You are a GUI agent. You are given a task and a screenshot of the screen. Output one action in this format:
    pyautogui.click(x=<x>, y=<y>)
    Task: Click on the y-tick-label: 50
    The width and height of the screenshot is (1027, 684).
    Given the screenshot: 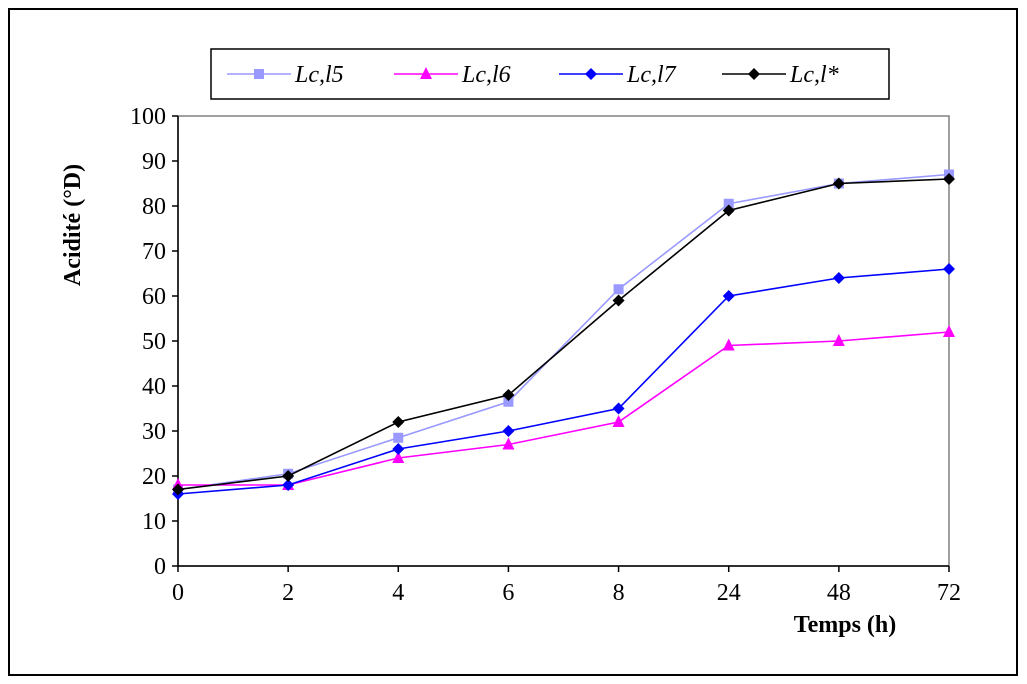 What is the action you would take?
    pyautogui.click(x=154, y=342)
    